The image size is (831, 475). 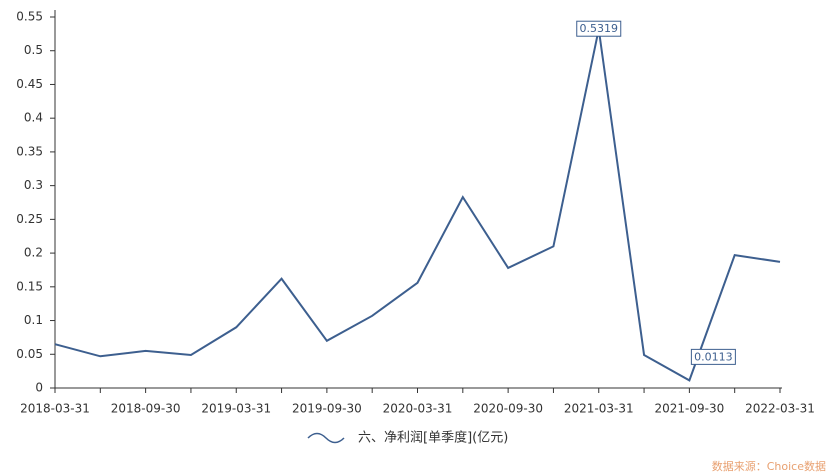 What do you see at coordinates (33, 320) in the screenshot?
I see `y-tick-label: 0.1` at bounding box center [33, 320].